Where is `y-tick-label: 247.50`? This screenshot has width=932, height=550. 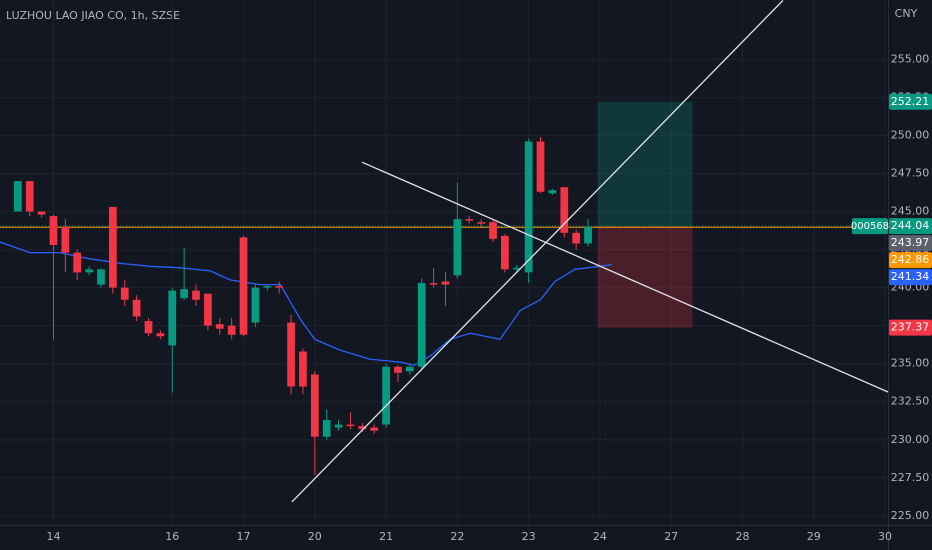 y-tick-label: 247.50 is located at coordinates (910, 172).